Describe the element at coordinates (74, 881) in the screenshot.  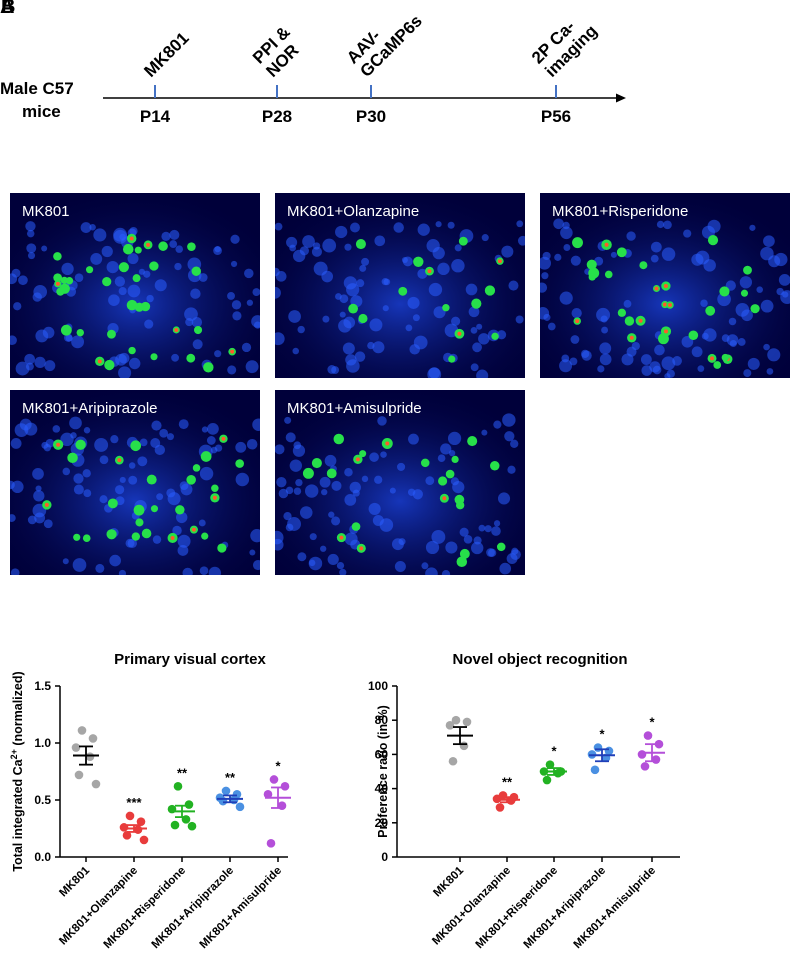
I see `x-tick-label: MK801` at that location.